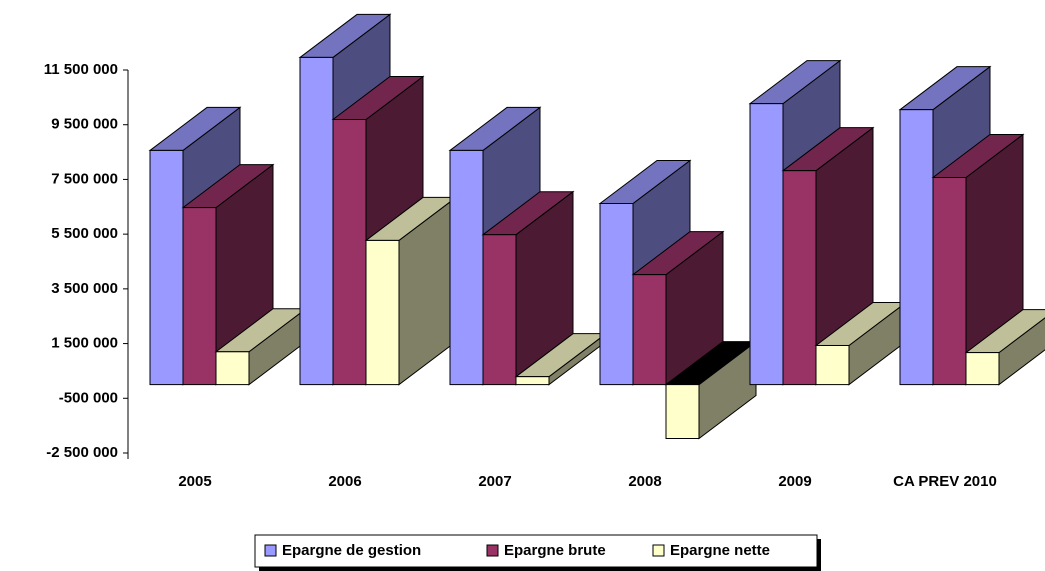 The width and height of the screenshot is (1045, 571). Describe the element at coordinates (84, 343) in the screenshot. I see `y-tick-label: 1 500 000` at that location.